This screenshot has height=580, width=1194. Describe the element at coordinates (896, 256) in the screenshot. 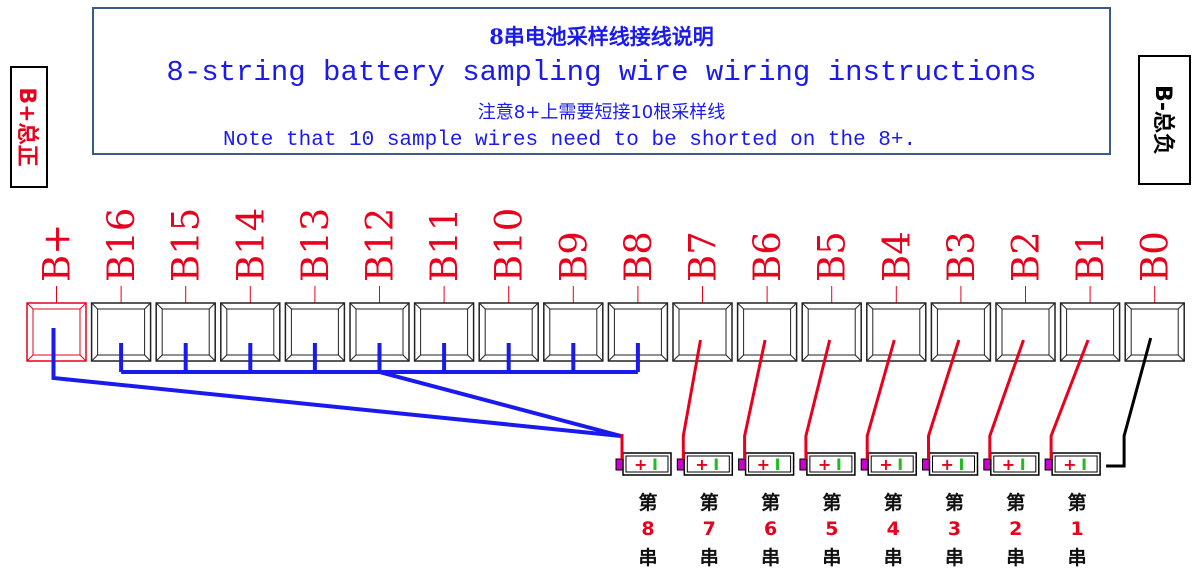

I see `pin-label: B4` at that location.